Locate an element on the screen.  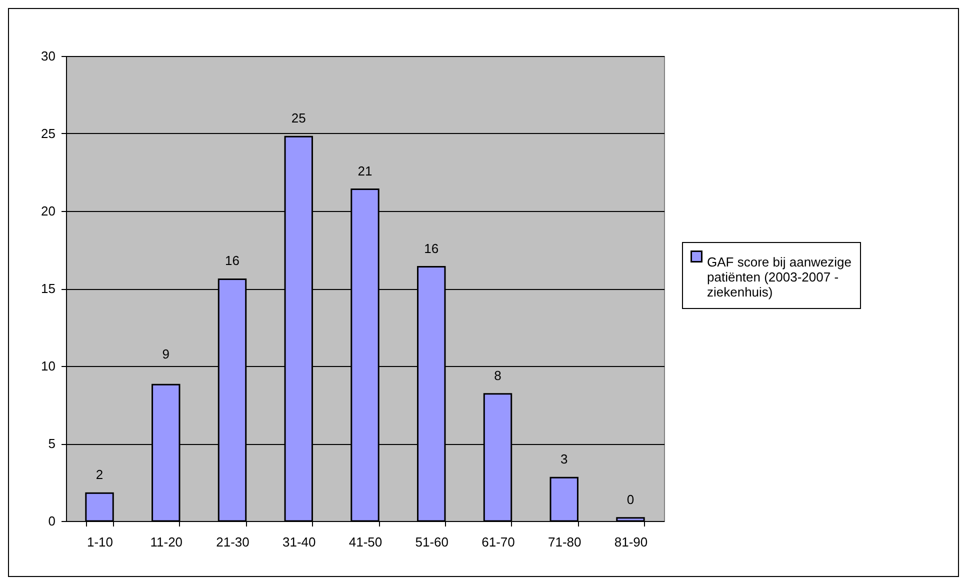
data-label: 3 is located at coordinates (564, 459).